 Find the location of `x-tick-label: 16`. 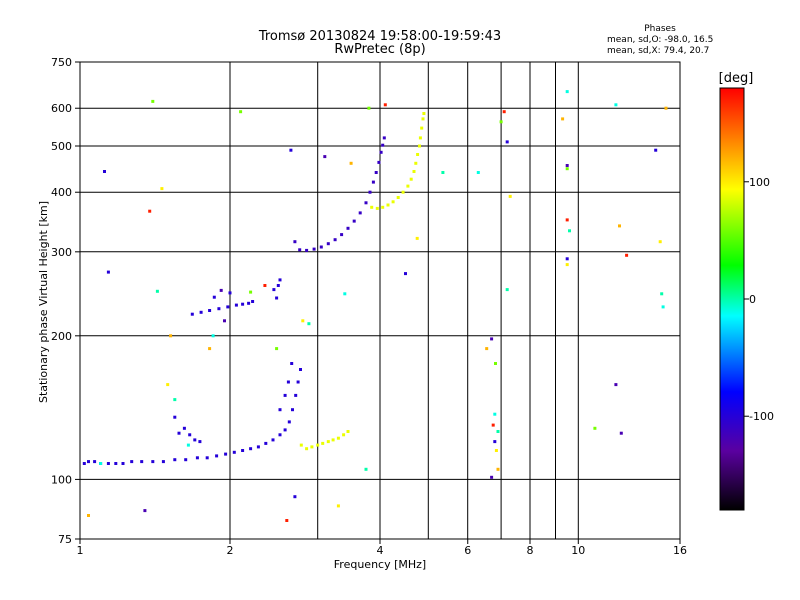

x-tick-label: 16 is located at coordinates (680, 550).